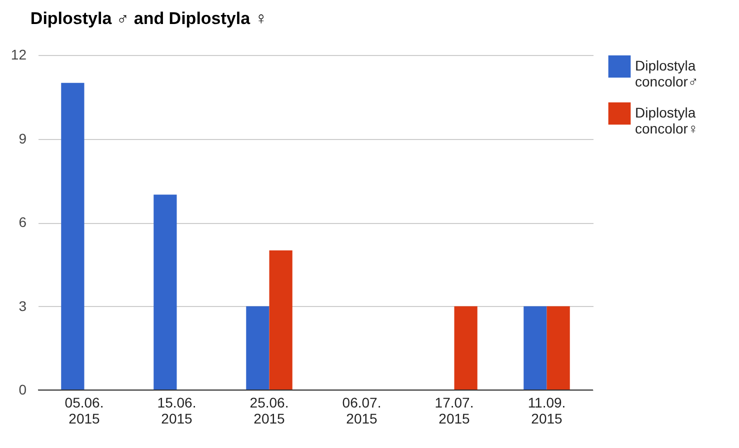 The image size is (739, 448). Describe the element at coordinates (666, 120) in the screenshot. I see `legend-label: Diplostyla concolor♀` at that location.